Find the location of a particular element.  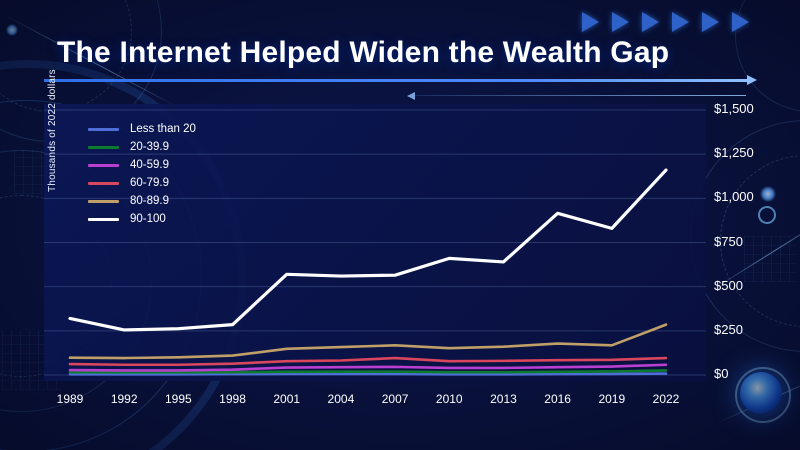

legend-item: Less than 20 is located at coordinates (142, 129).